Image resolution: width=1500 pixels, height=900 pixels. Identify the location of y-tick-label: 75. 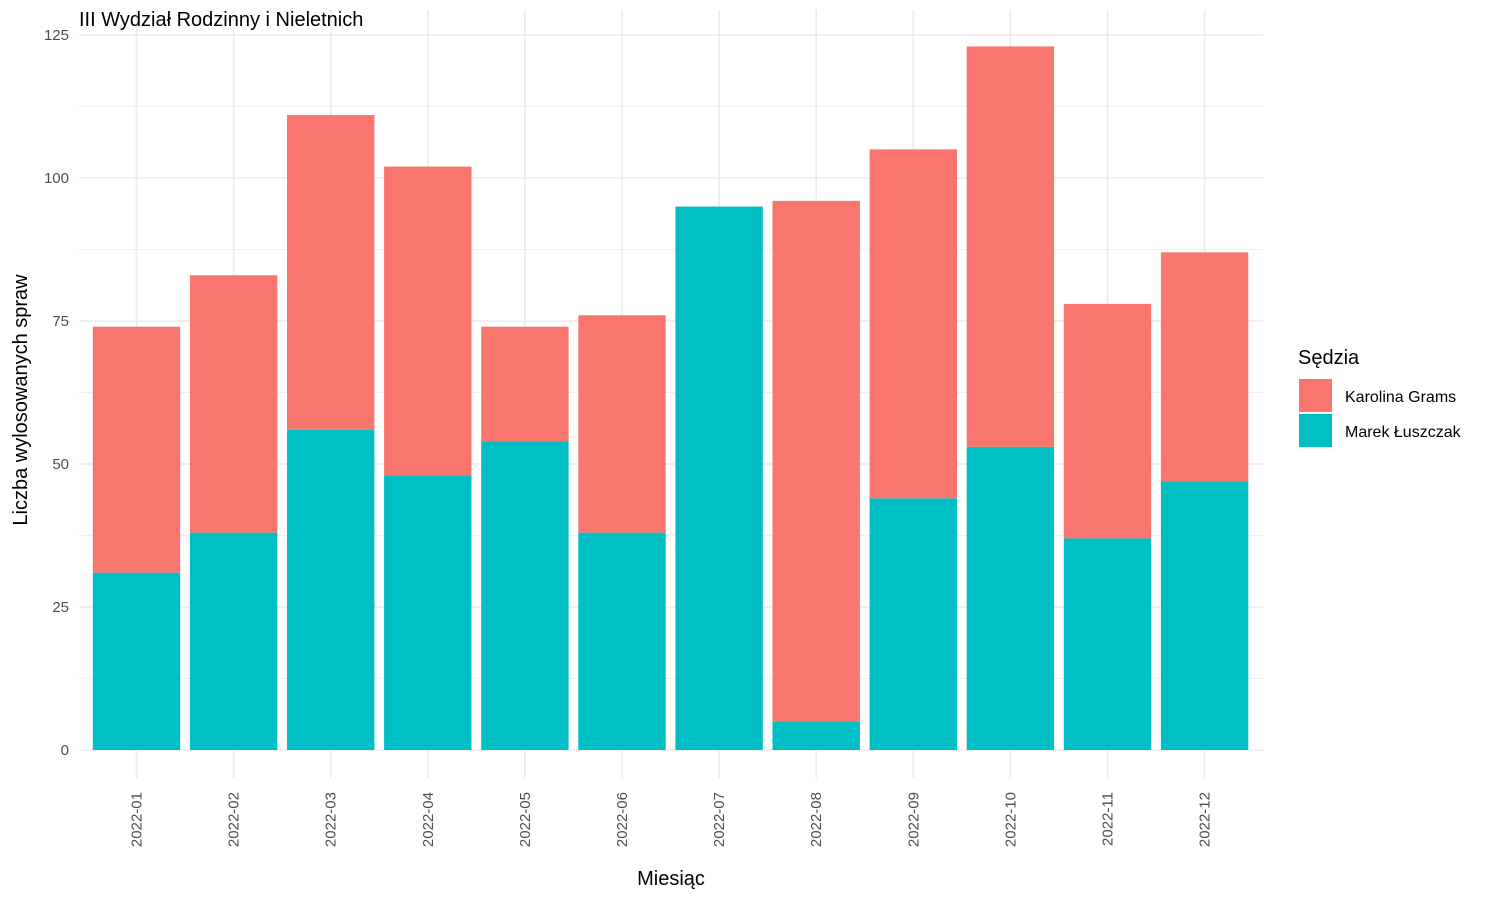
(60, 321).